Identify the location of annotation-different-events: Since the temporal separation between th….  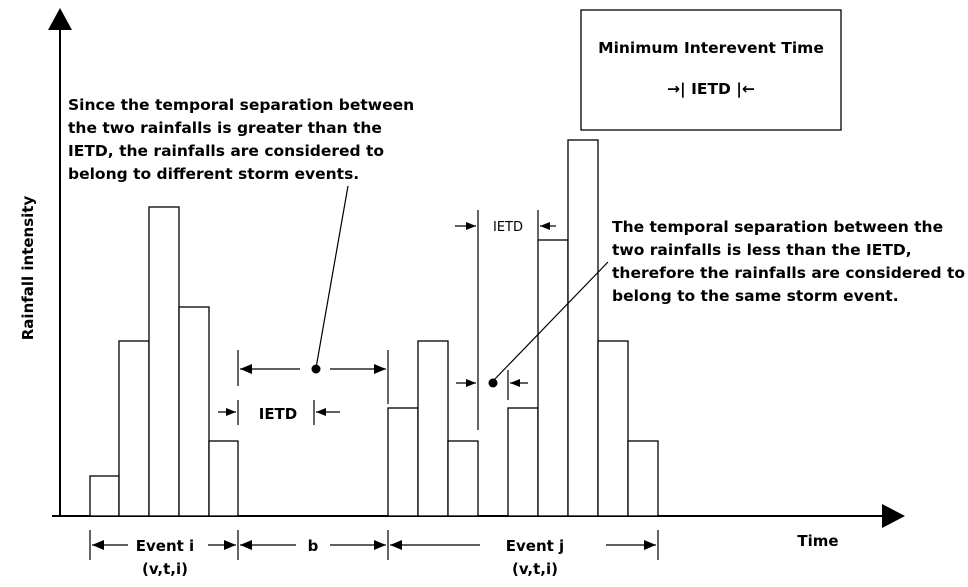
(241, 139).